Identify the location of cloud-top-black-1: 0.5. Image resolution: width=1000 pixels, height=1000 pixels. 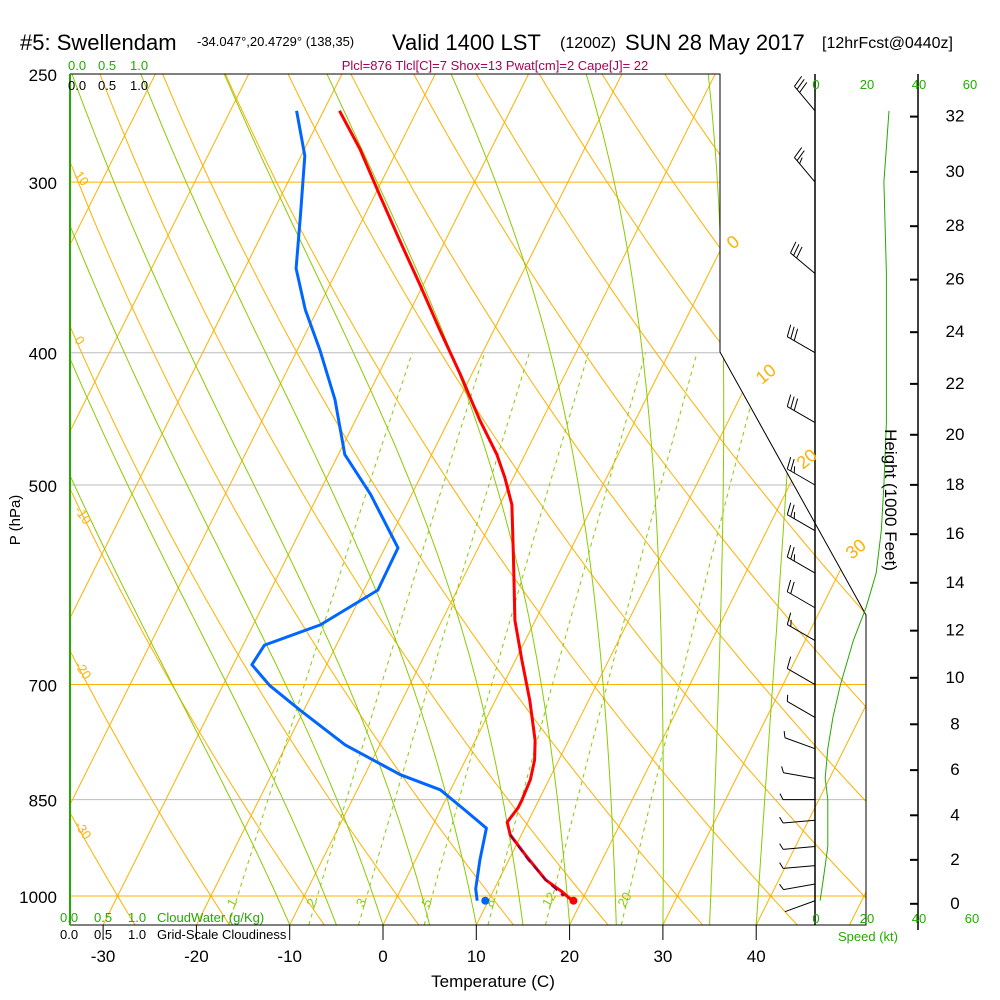
(107, 85).